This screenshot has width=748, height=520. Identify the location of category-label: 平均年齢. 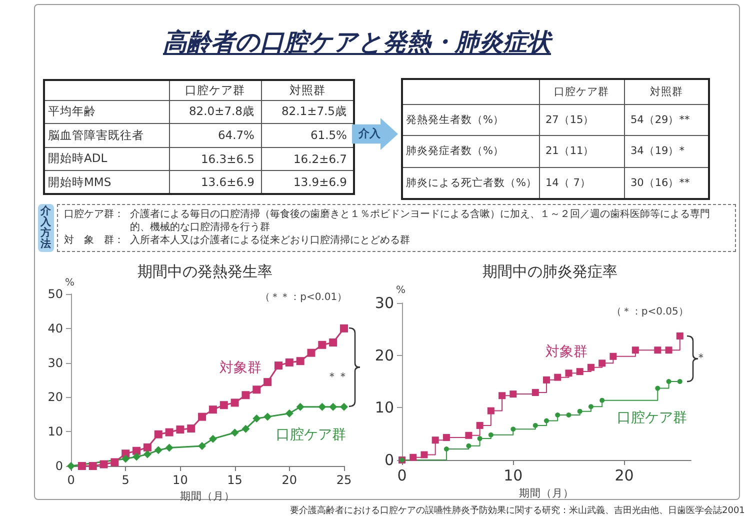
(72, 111).